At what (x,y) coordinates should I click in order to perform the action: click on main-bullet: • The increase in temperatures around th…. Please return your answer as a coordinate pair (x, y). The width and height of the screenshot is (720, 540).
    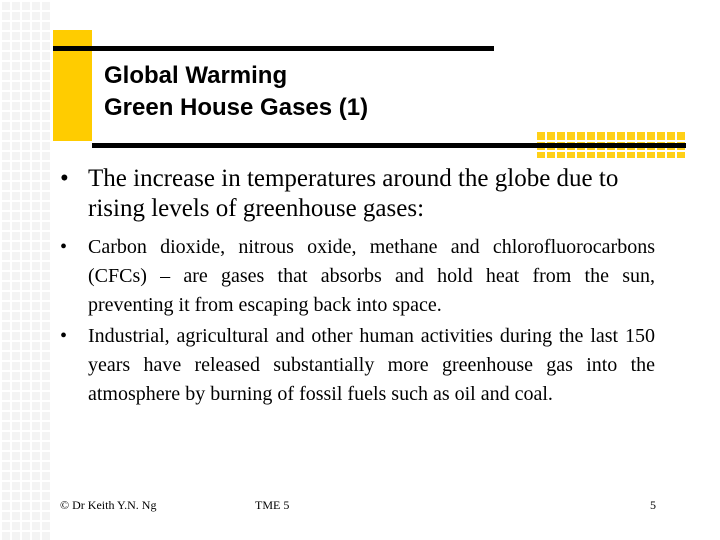
    Looking at the image, I should click on (360, 194).